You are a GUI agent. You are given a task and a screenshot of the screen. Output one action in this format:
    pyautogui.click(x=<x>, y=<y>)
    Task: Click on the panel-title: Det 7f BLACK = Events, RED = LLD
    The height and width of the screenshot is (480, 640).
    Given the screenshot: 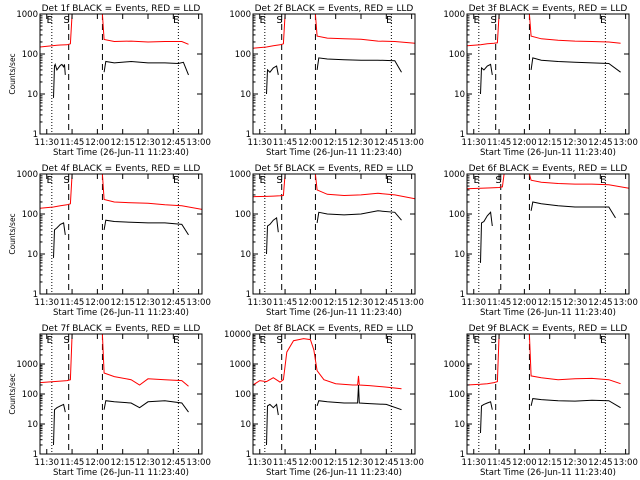 What is the action you would take?
    pyautogui.click(x=121, y=329)
    